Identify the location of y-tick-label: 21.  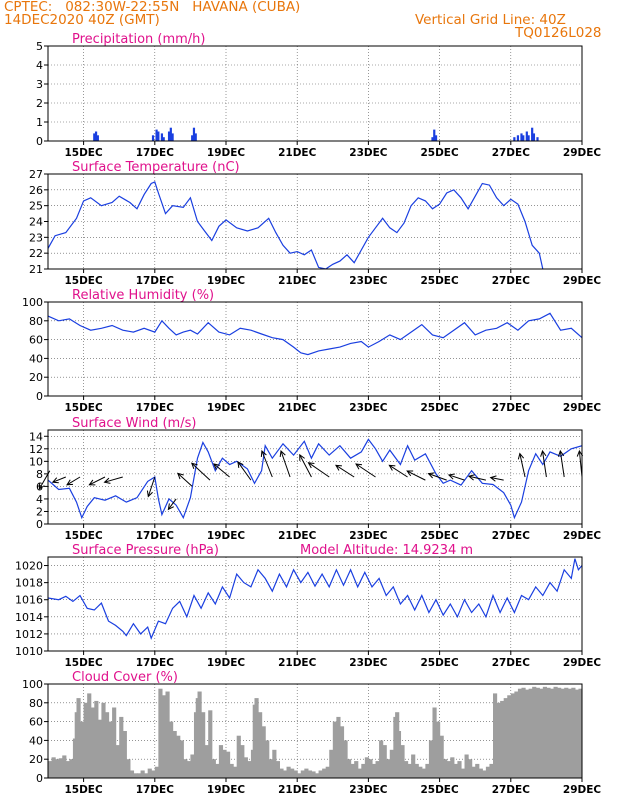
(36, 269).